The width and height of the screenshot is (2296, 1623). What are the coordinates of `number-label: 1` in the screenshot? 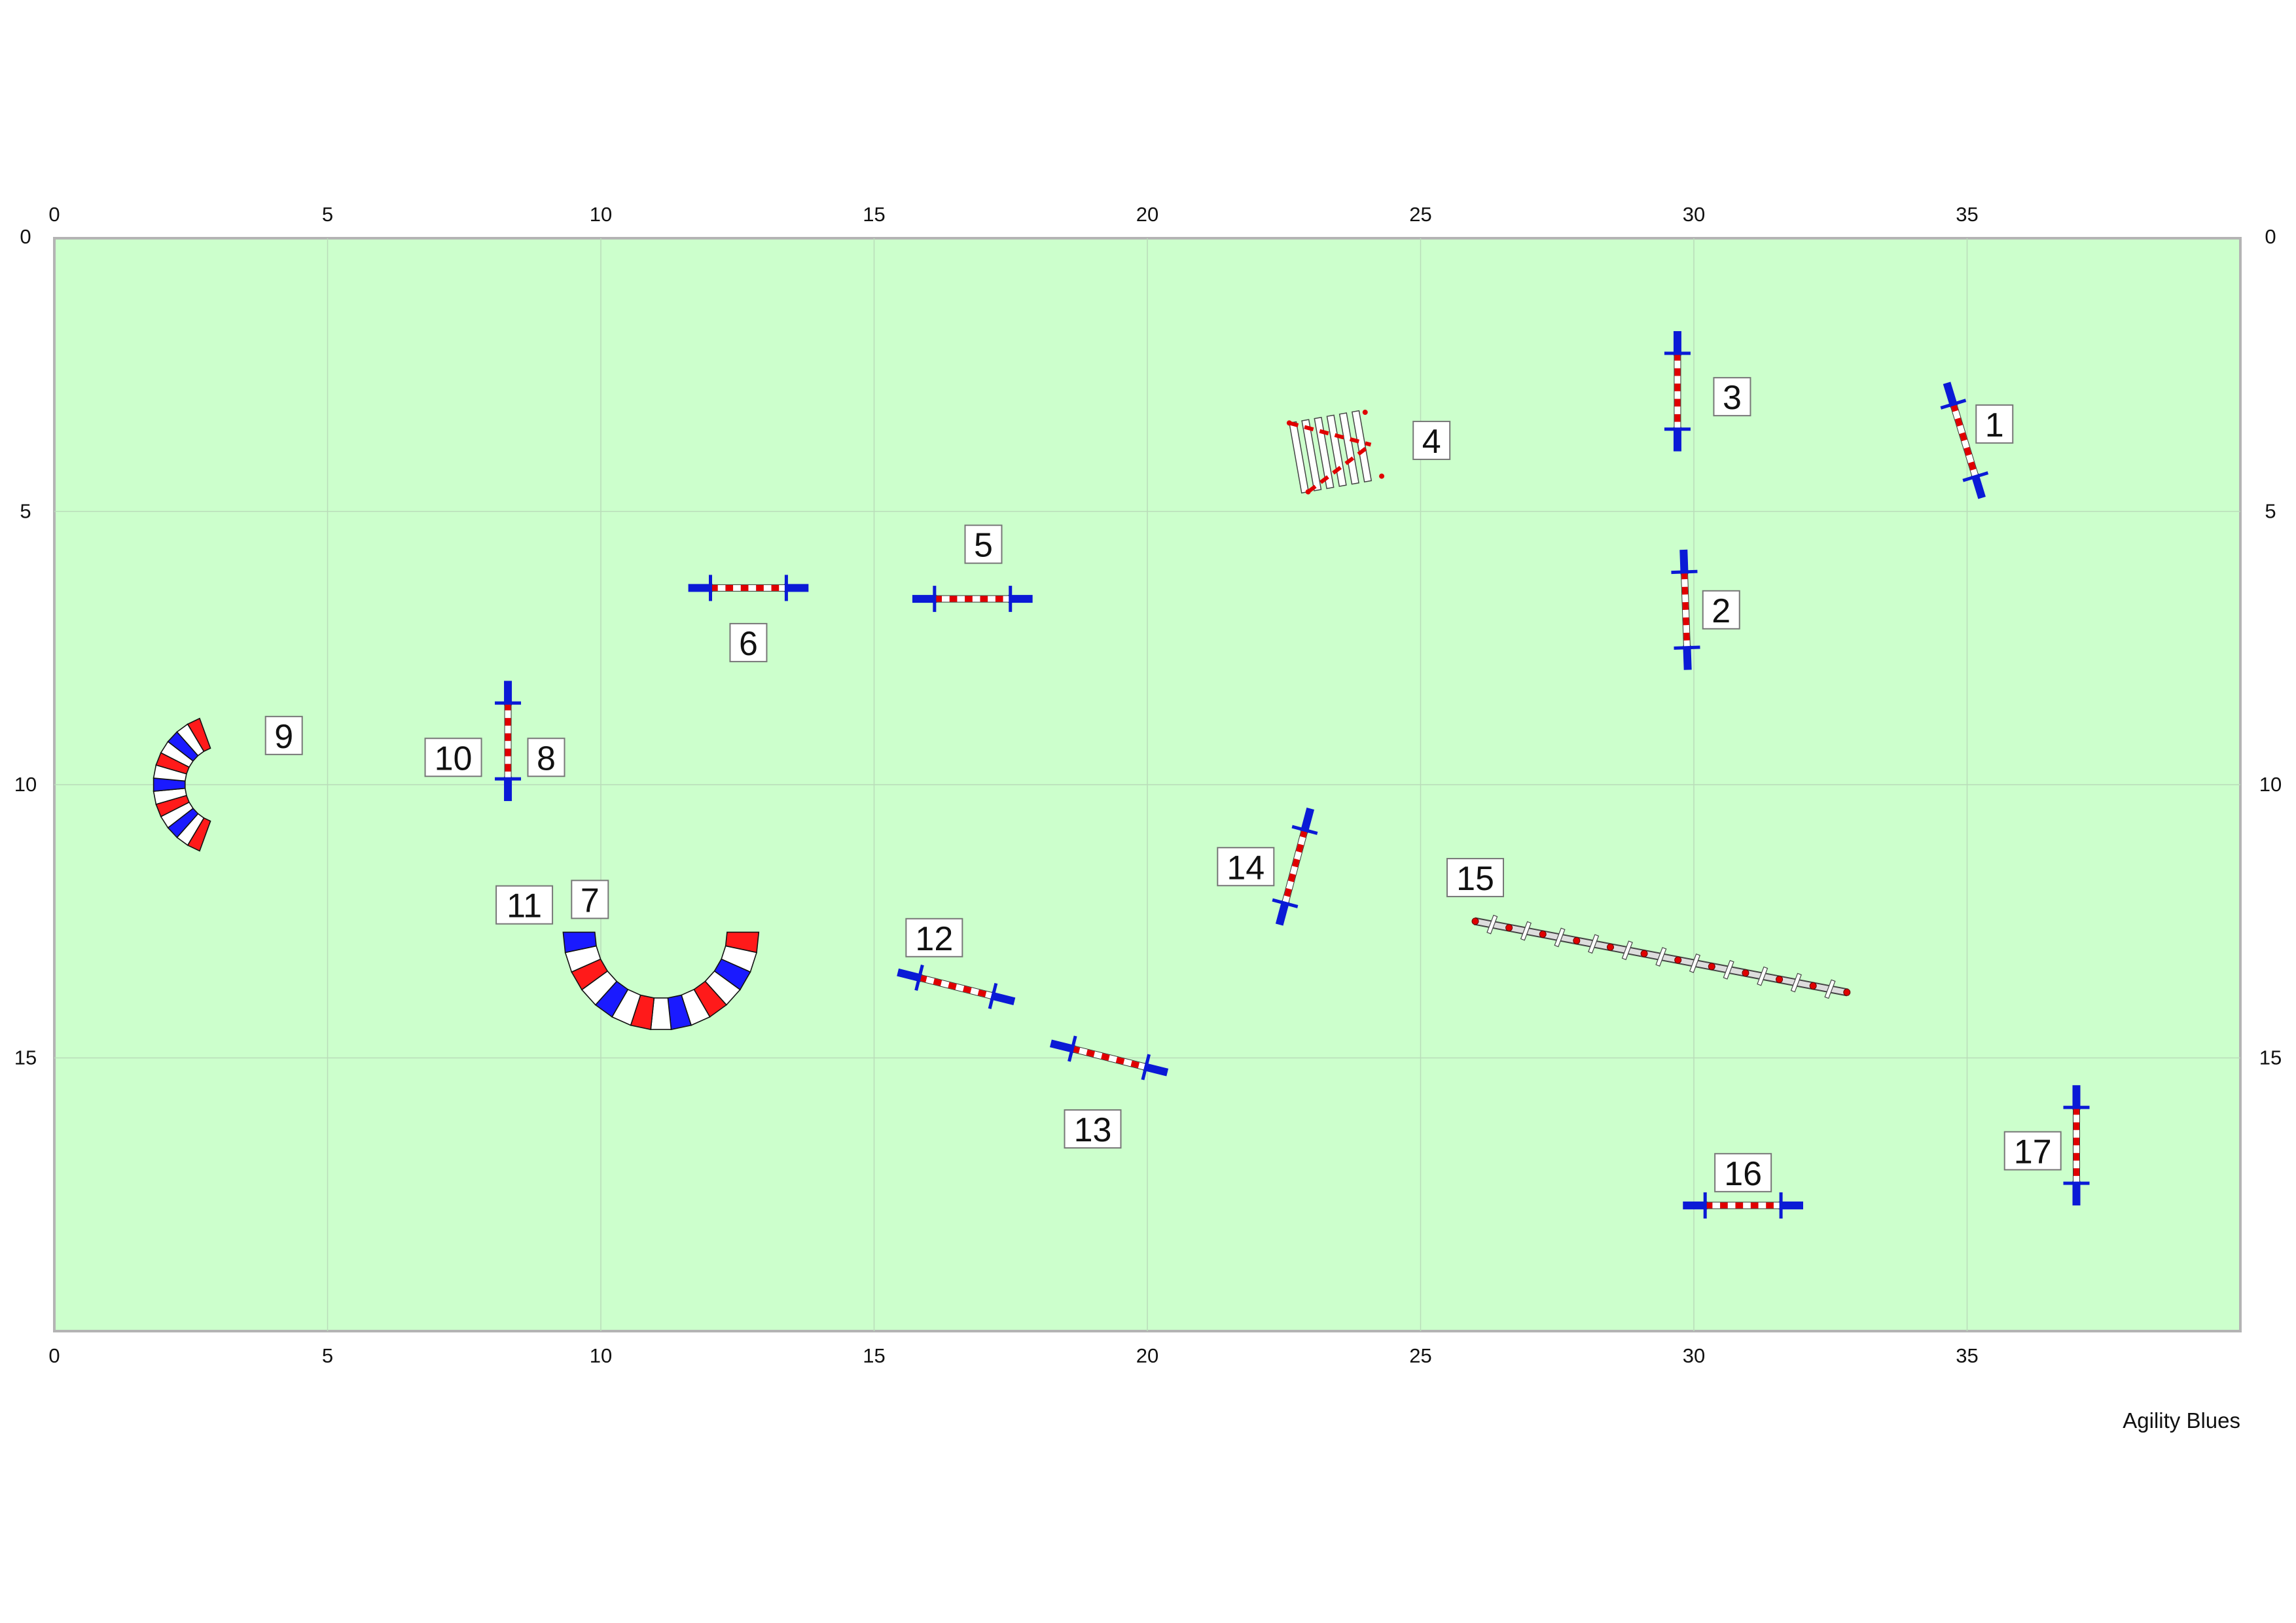 It's located at (1994, 425).